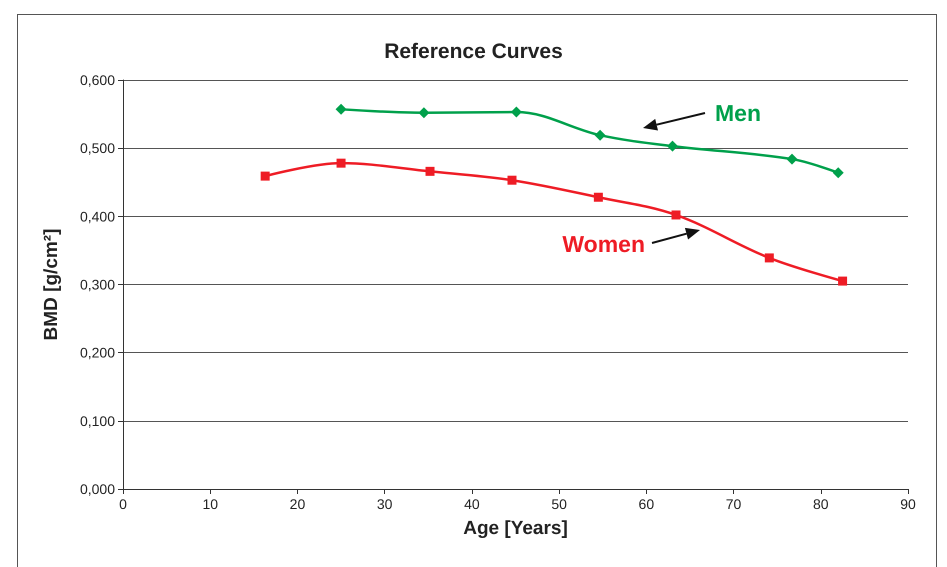 The height and width of the screenshot is (567, 947). Describe the element at coordinates (298, 504) in the screenshot. I see `x-tick-label: 20` at that location.